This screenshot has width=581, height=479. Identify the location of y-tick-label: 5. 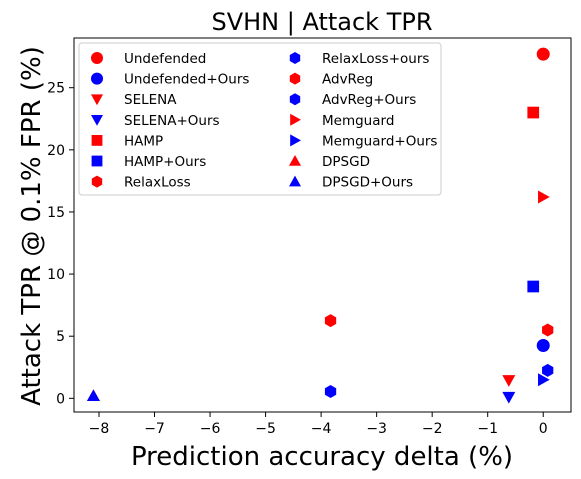
(60, 337).